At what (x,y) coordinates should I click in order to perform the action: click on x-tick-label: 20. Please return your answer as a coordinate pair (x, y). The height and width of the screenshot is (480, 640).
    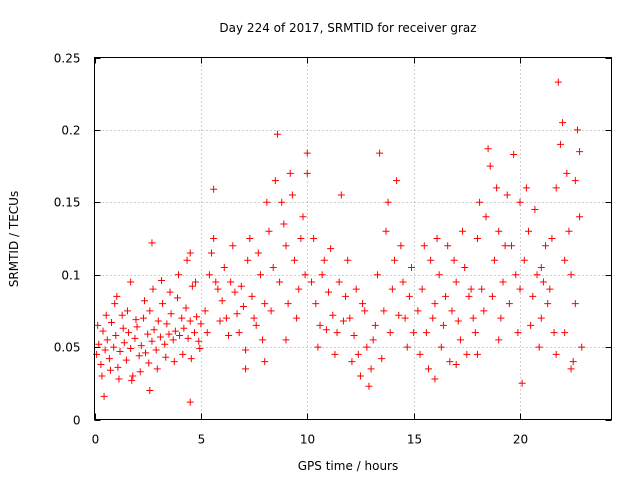
    Looking at the image, I should click on (520, 440).